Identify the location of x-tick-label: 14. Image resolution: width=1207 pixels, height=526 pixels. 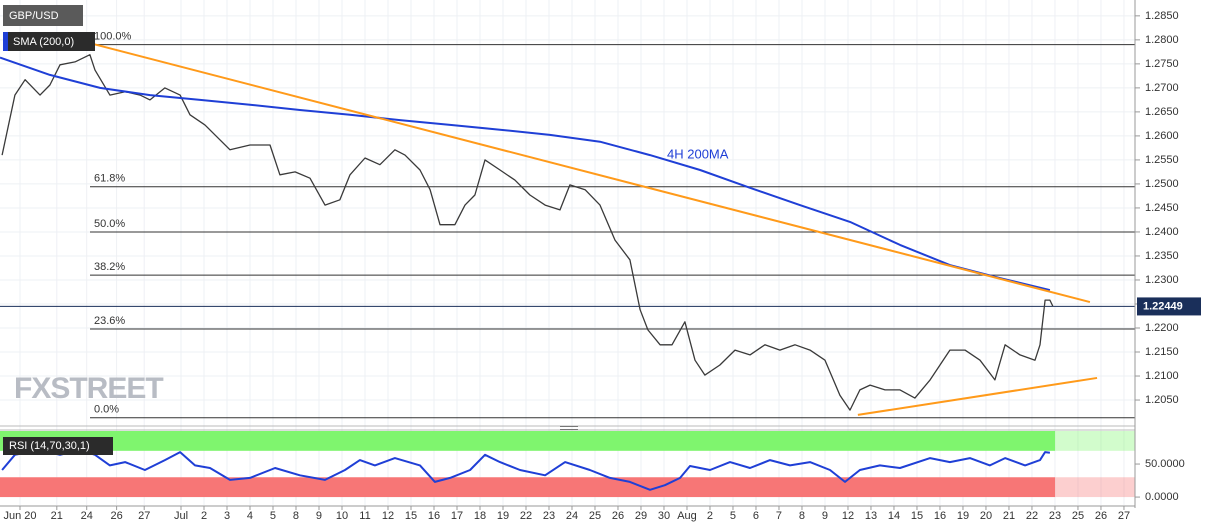
(894, 516).